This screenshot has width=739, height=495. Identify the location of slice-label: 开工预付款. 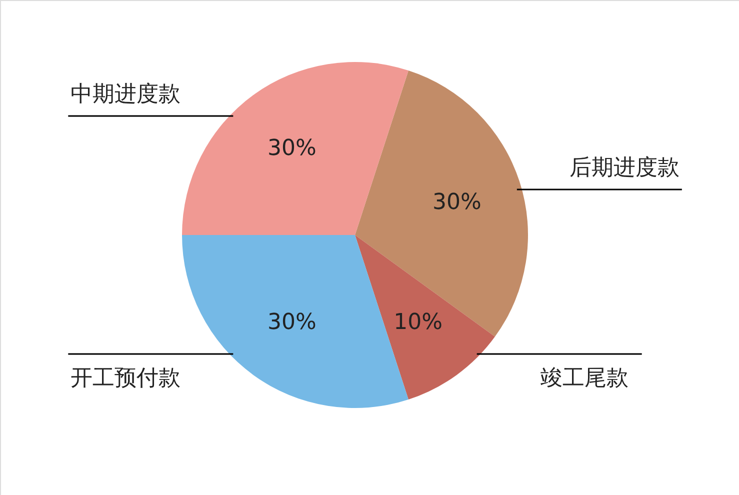
(125, 378).